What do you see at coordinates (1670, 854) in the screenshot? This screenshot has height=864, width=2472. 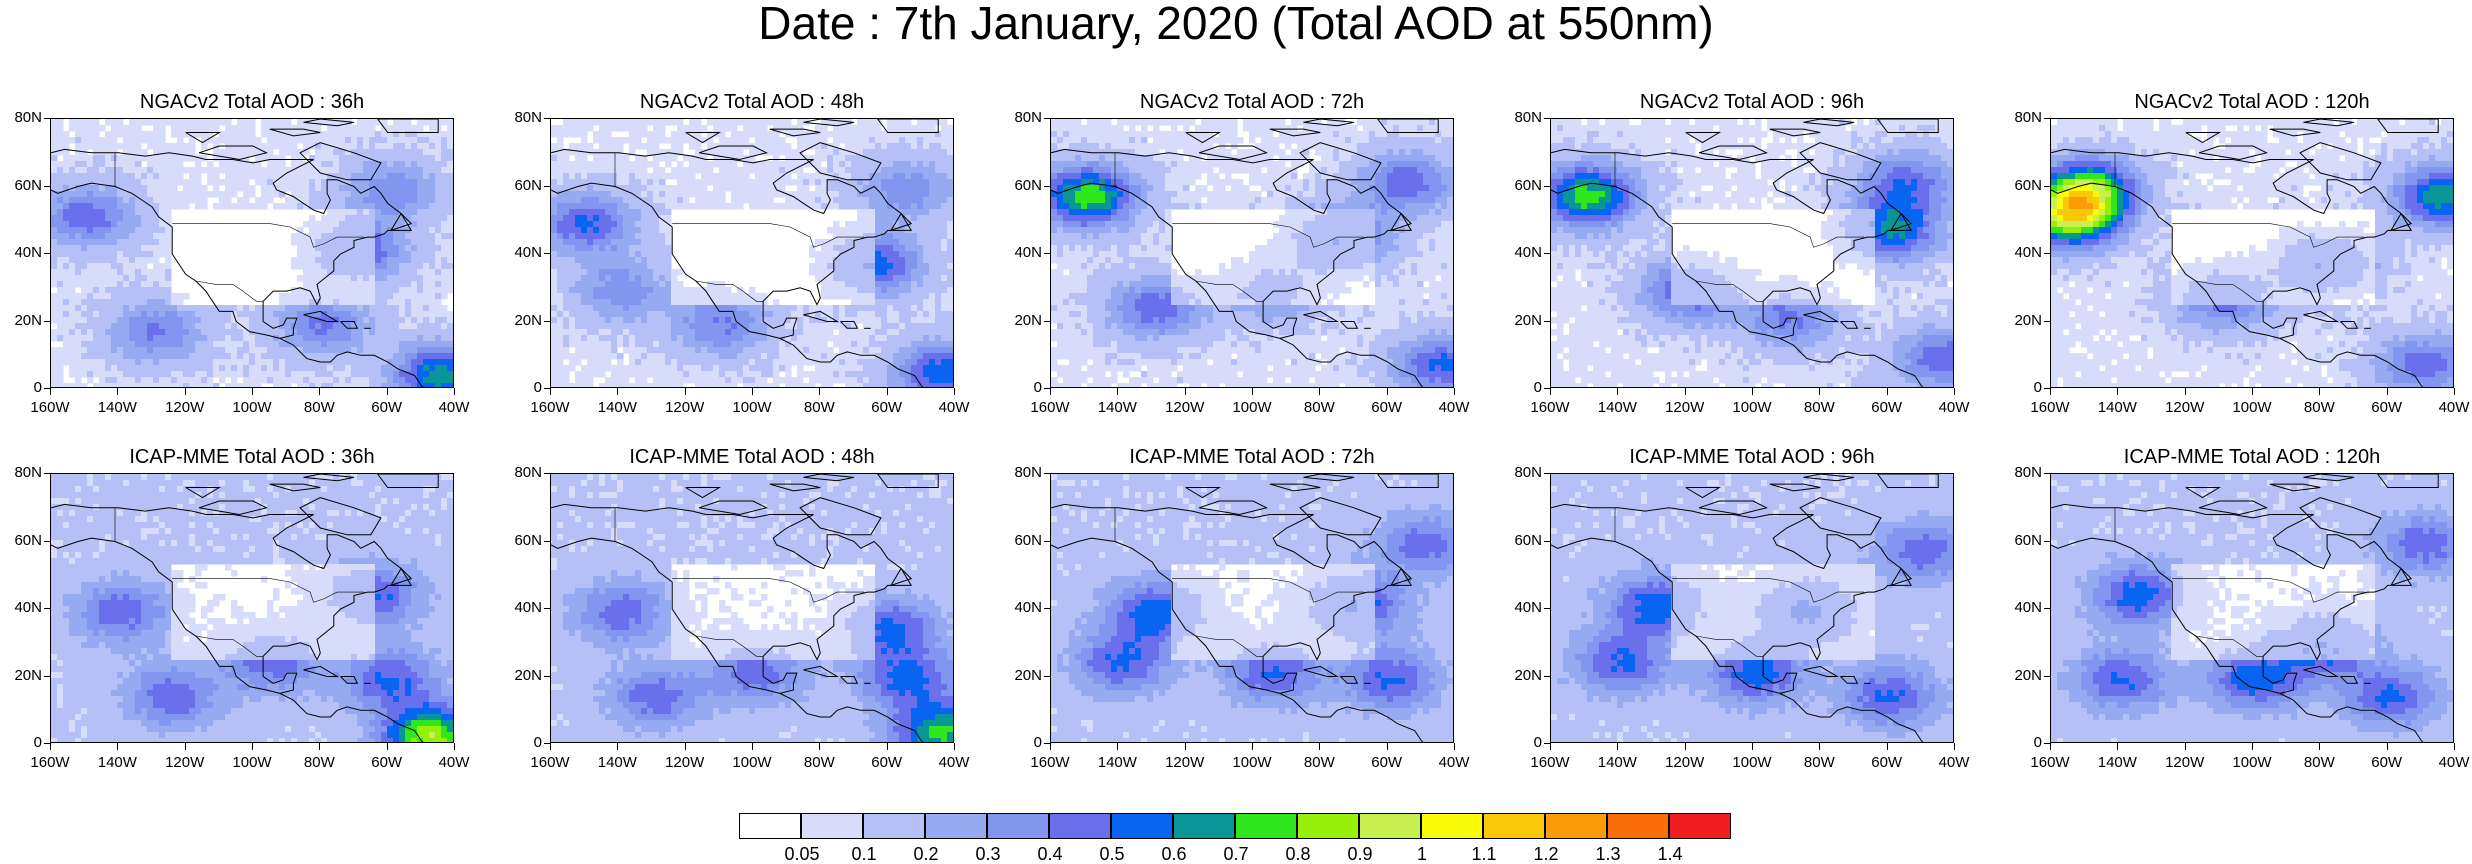 I see `colorbar-label: 1.4` at bounding box center [1670, 854].